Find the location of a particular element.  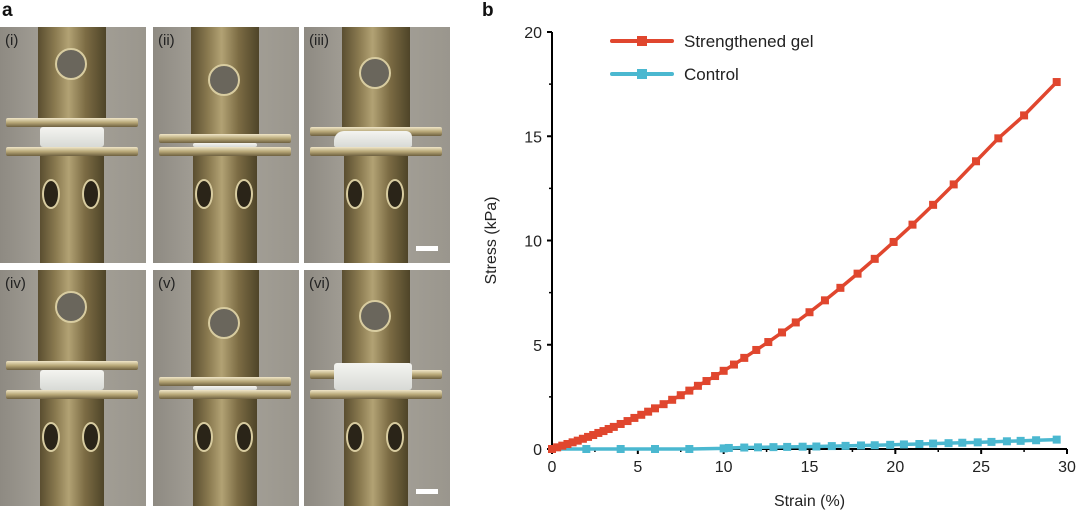

photo-panel: (iv) is located at coordinates (73, 388).